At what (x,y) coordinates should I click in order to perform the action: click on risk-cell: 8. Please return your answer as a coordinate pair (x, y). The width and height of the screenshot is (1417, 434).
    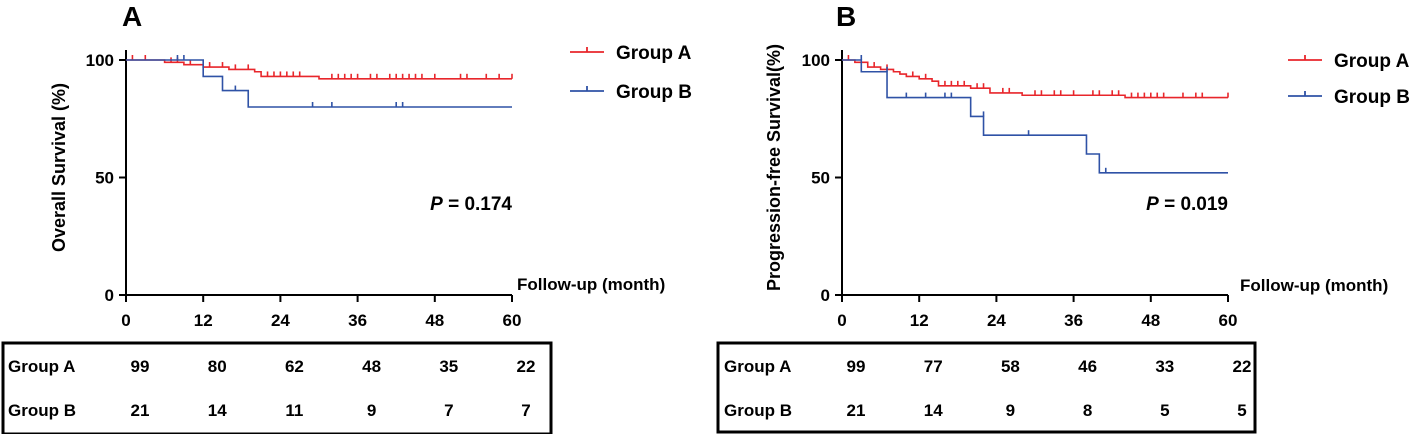
    Looking at the image, I should click on (1087, 410).